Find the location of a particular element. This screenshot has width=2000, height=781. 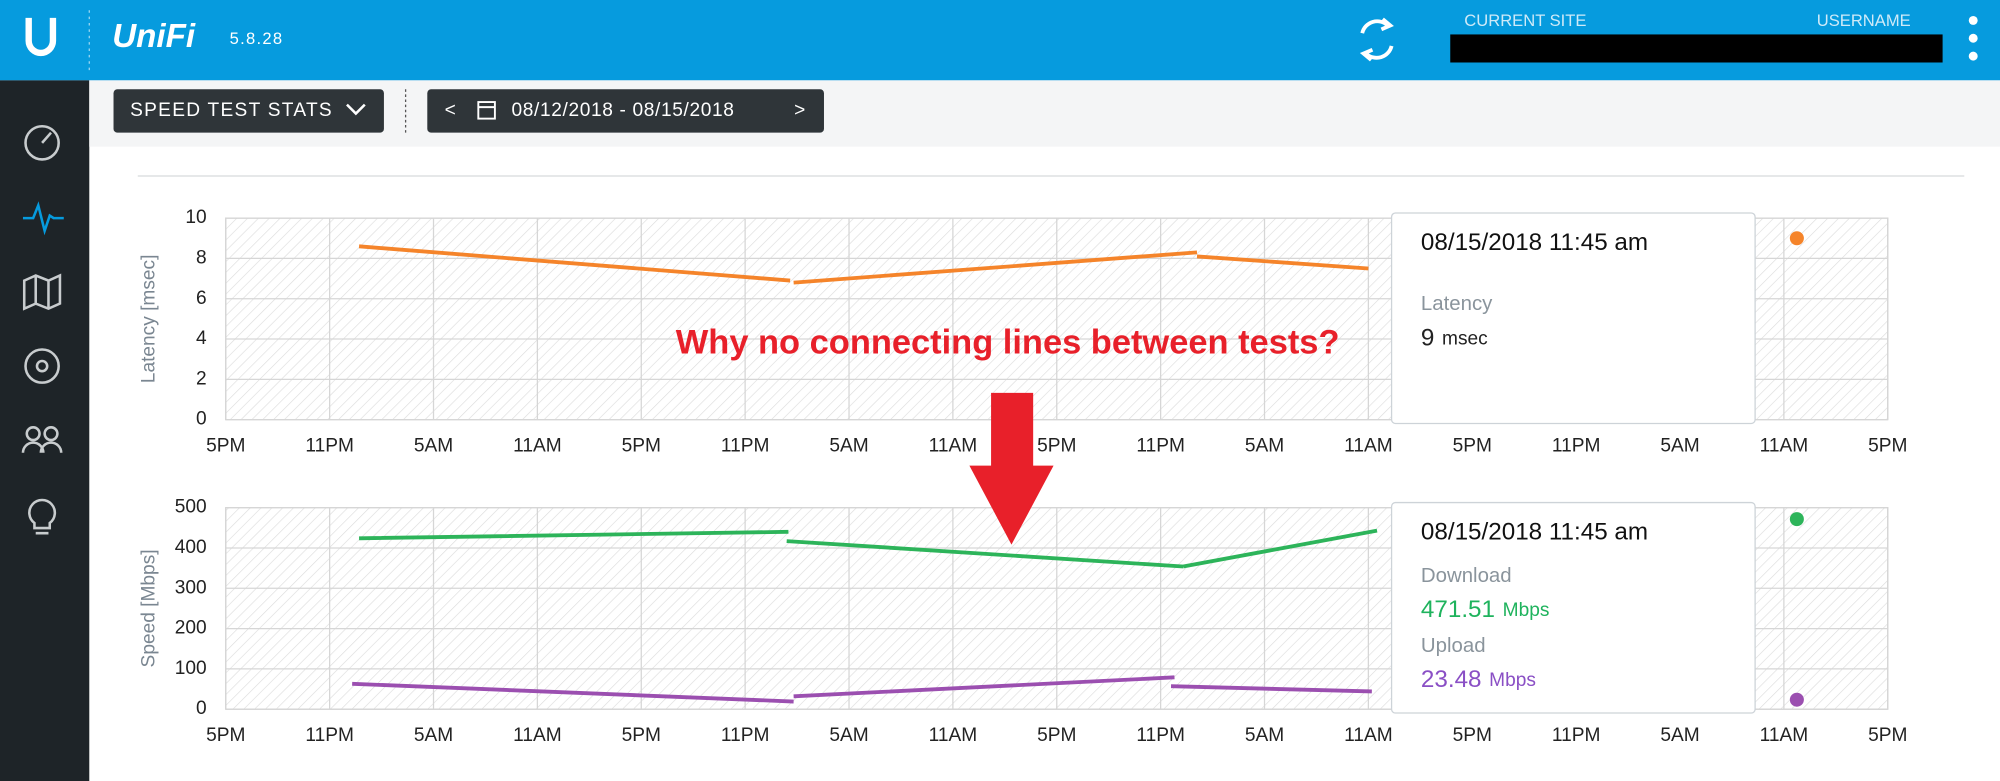

y-tick-label: 300 is located at coordinates (191, 587).